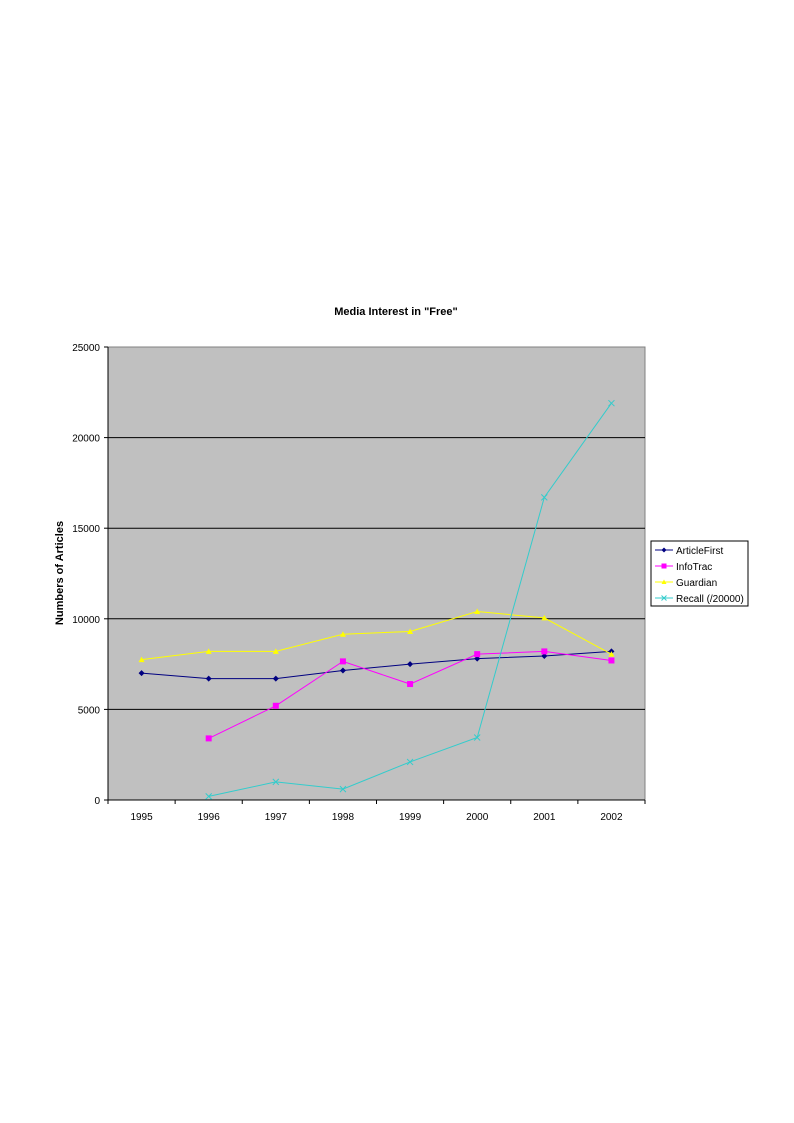  Describe the element at coordinates (86, 348) in the screenshot. I see `y-tick-label: 25000` at that location.